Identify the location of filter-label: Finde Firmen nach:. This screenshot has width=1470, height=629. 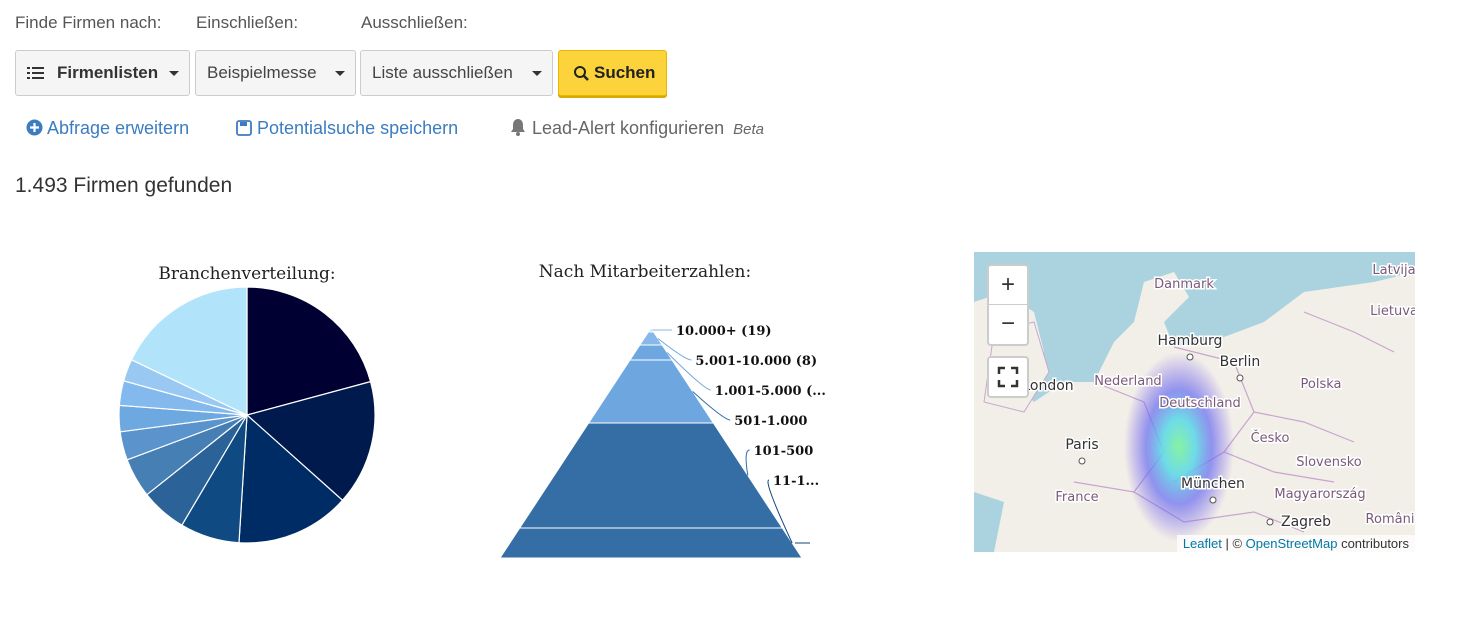
(88, 22).